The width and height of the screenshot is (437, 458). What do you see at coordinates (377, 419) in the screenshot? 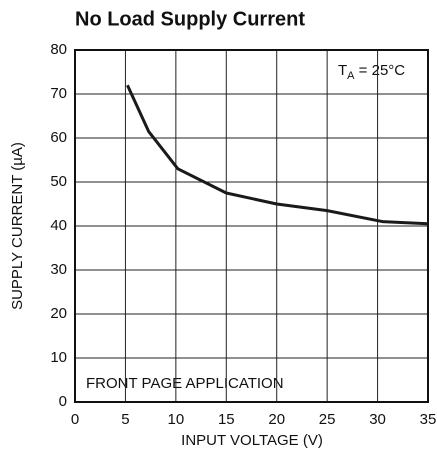
I see `x-tick-label: 30` at bounding box center [377, 419].